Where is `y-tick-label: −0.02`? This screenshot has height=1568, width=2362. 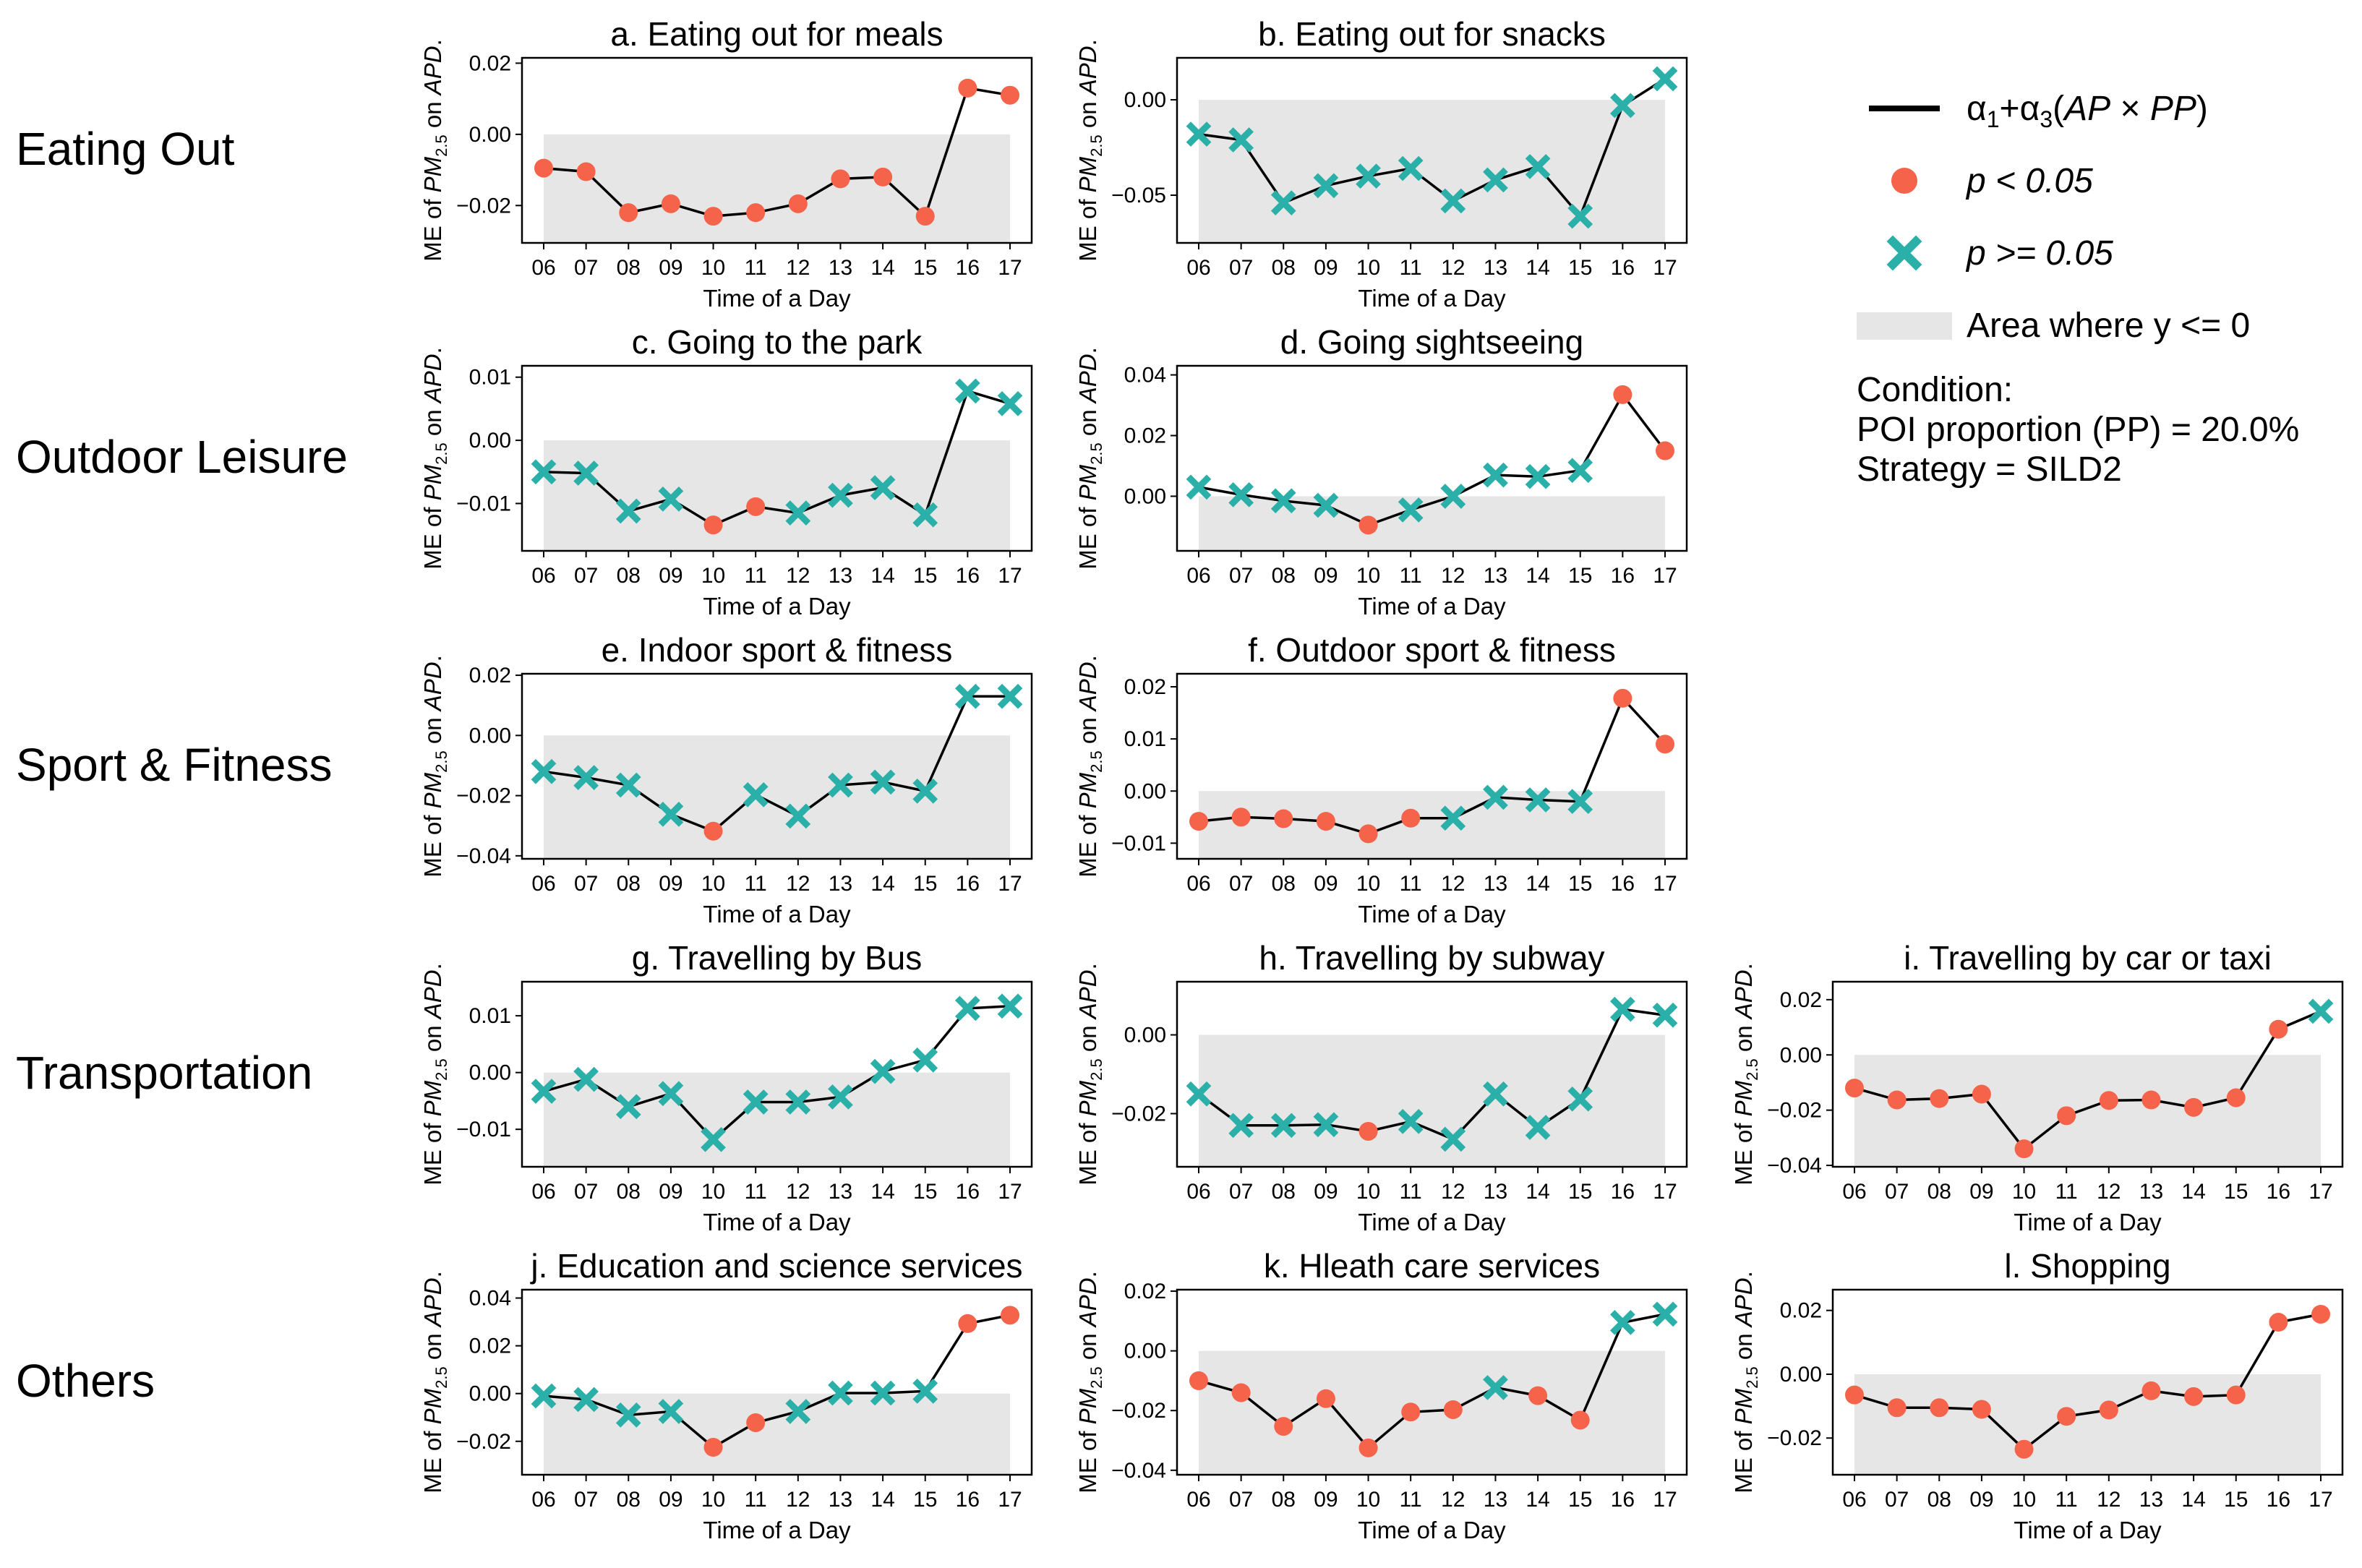 y-tick-label: −0.02 is located at coordinates (483, 206).